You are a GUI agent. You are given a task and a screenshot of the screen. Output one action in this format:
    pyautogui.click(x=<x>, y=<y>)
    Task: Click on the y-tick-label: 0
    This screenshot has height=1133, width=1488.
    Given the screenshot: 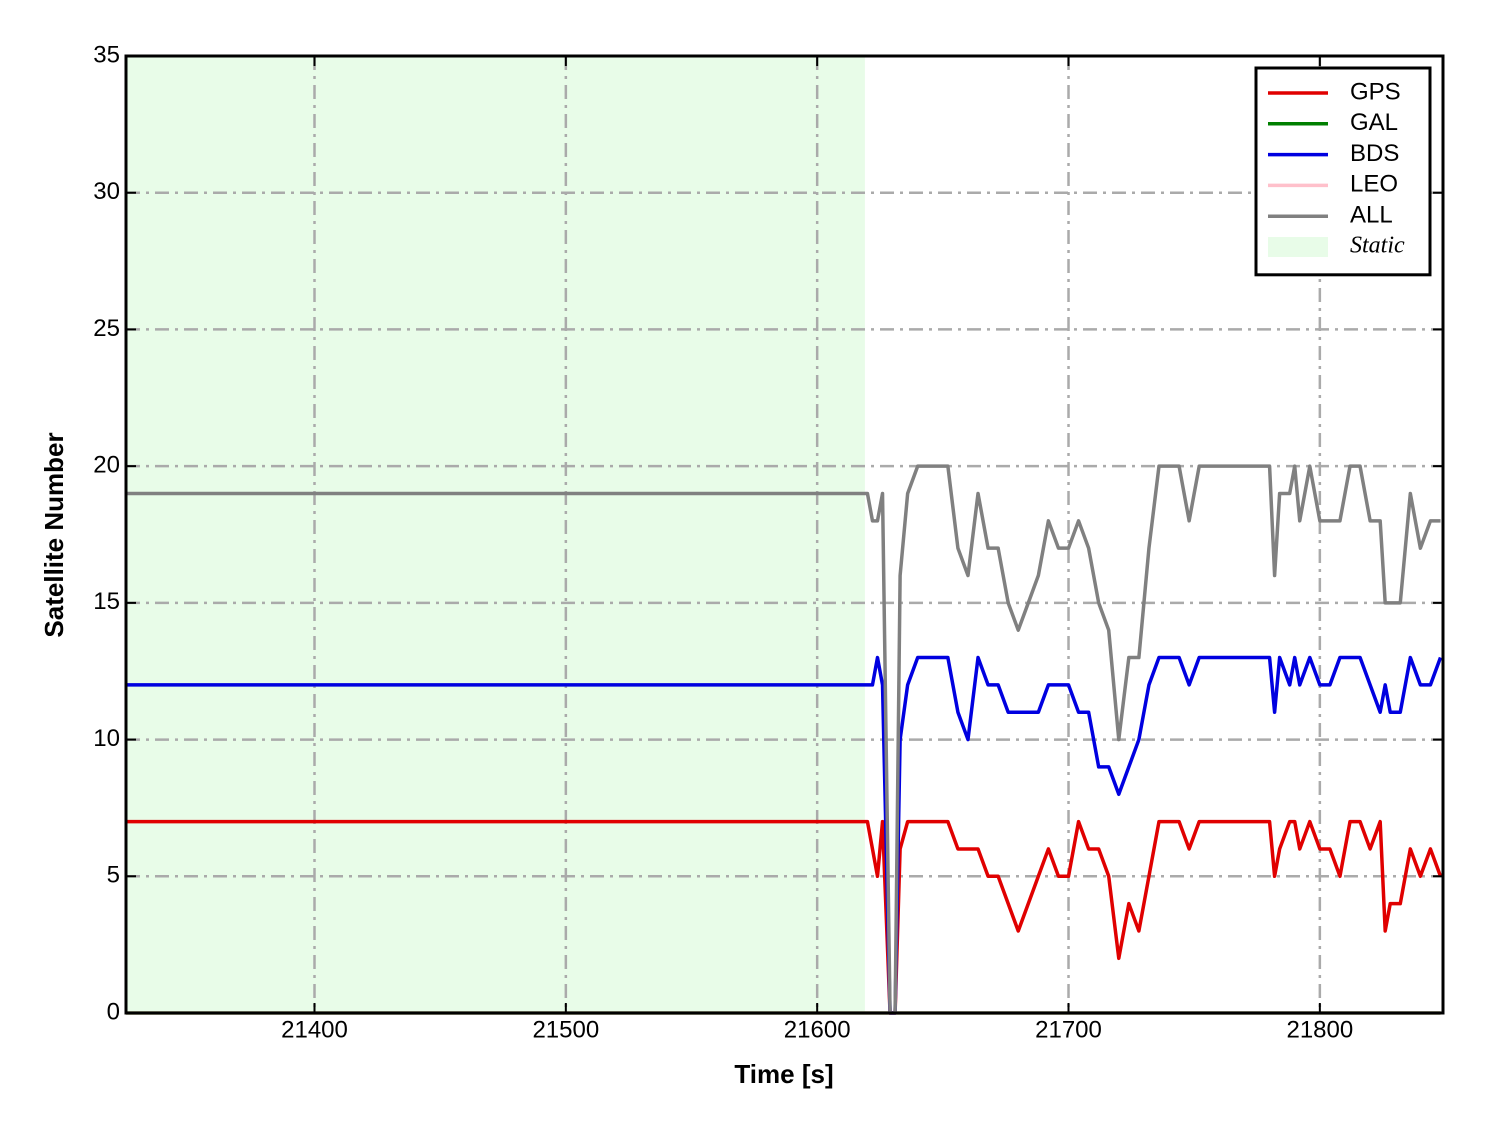 What is the action you would take?
    pyautogui.click(x=113, y=1011)
    